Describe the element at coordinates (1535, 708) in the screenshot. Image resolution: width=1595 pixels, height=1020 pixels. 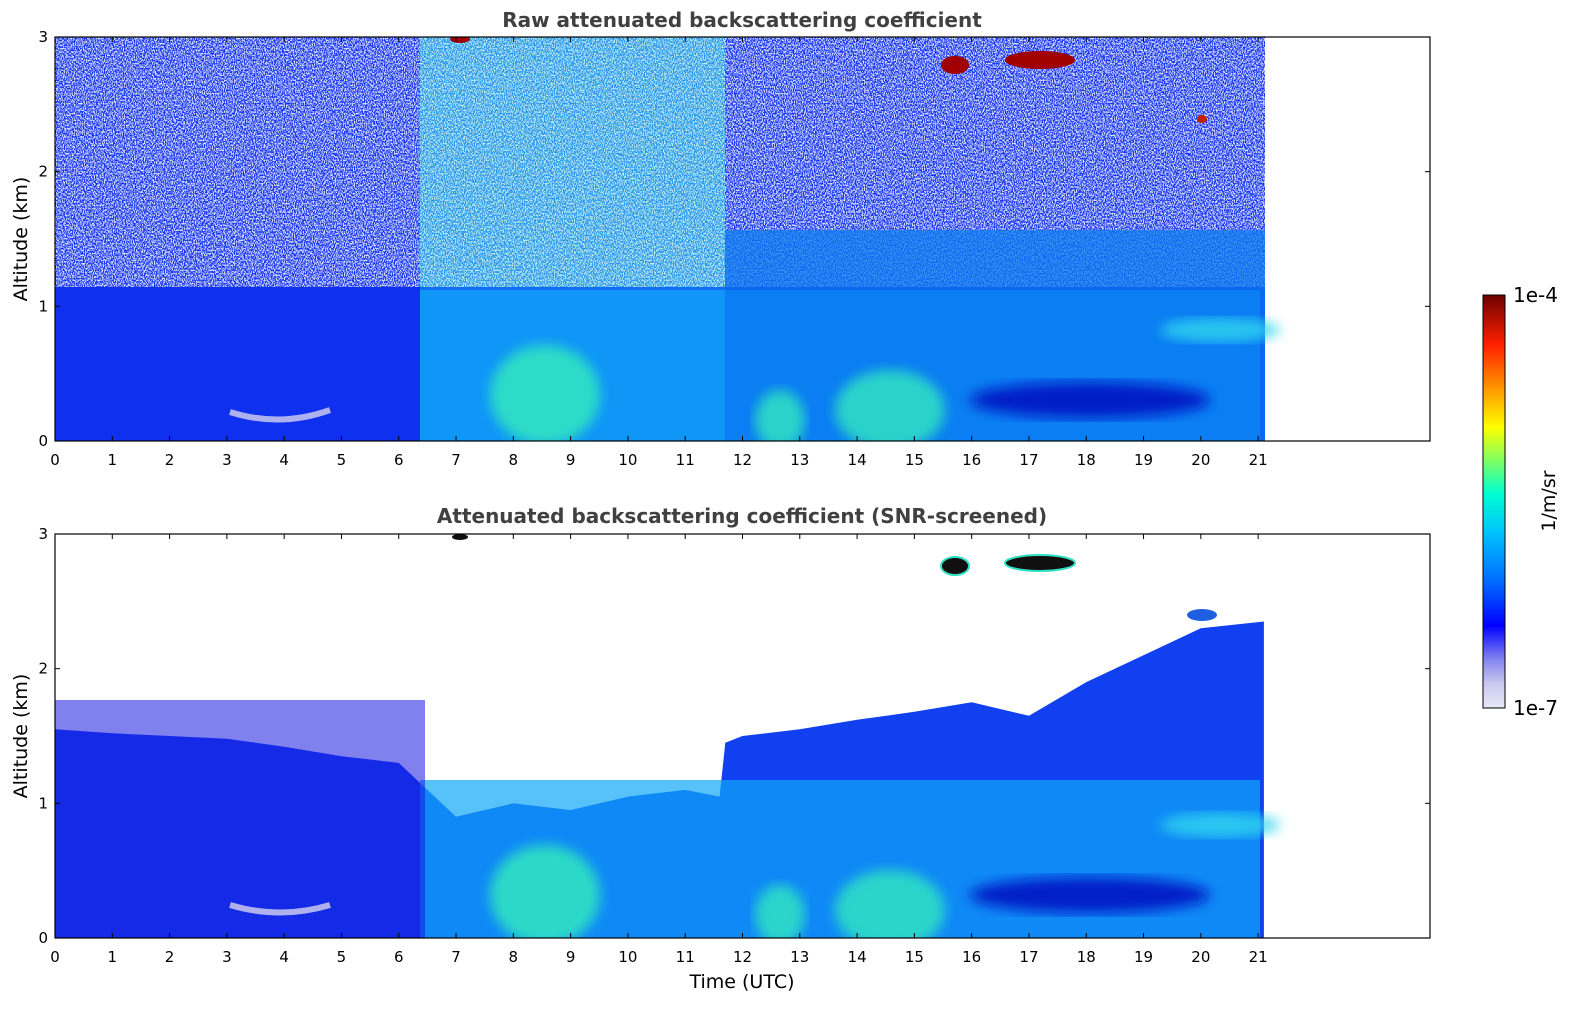
I see `colorbar-min-label: 1e-7` at that location.